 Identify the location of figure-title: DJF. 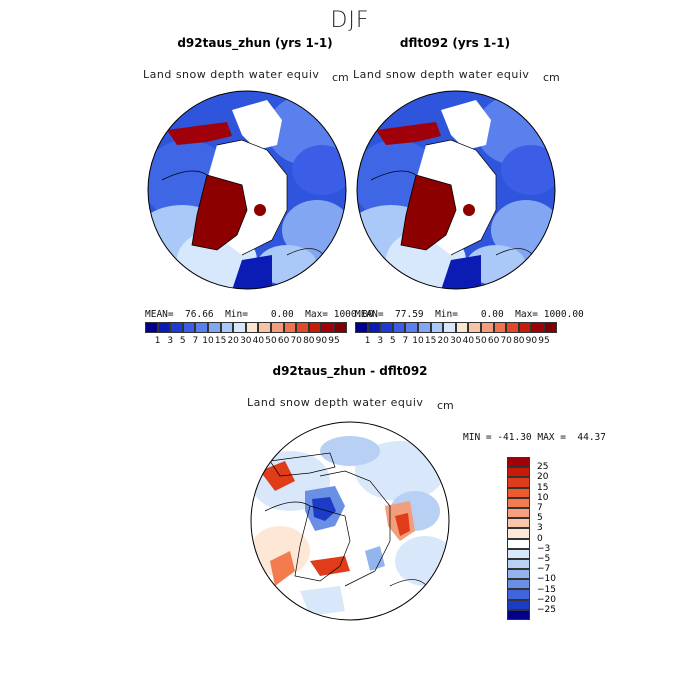
(350, 20).